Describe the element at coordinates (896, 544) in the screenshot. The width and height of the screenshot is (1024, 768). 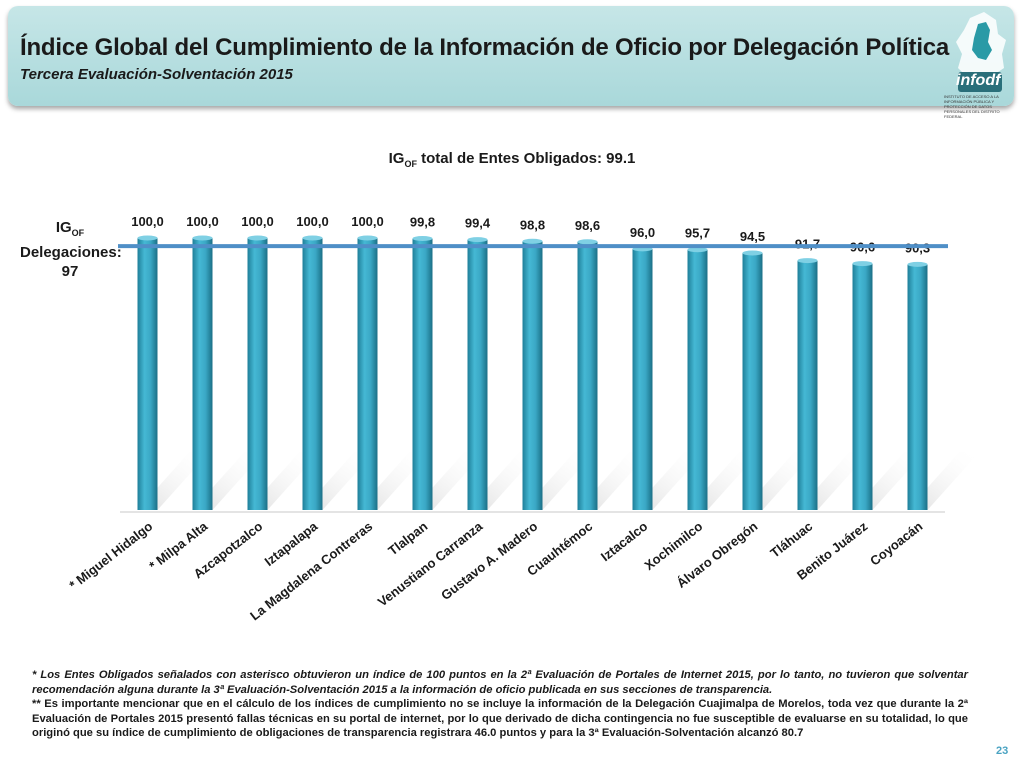
I see `category-label: Coyoacán` at that location.